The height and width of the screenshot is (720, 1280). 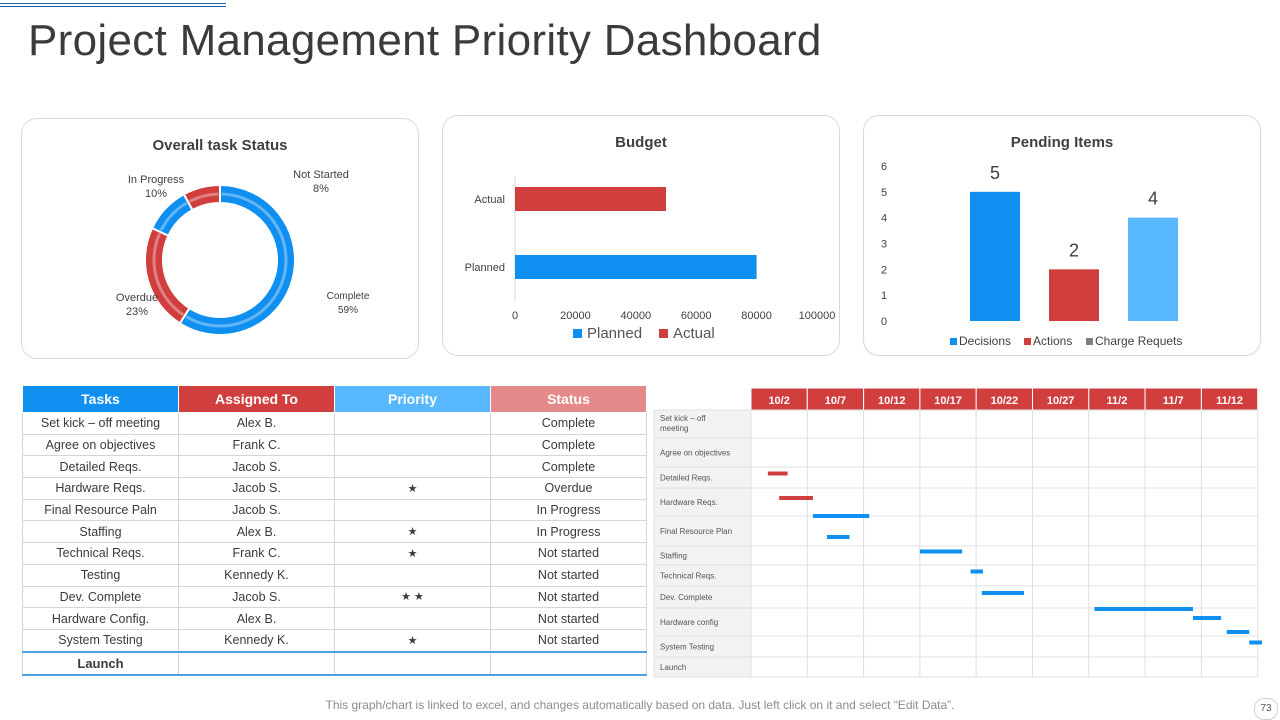 What do you see at coordinates (412, 399) in the screenshot?
I see `header-priority: Priority` at bounding box center [412, 399].